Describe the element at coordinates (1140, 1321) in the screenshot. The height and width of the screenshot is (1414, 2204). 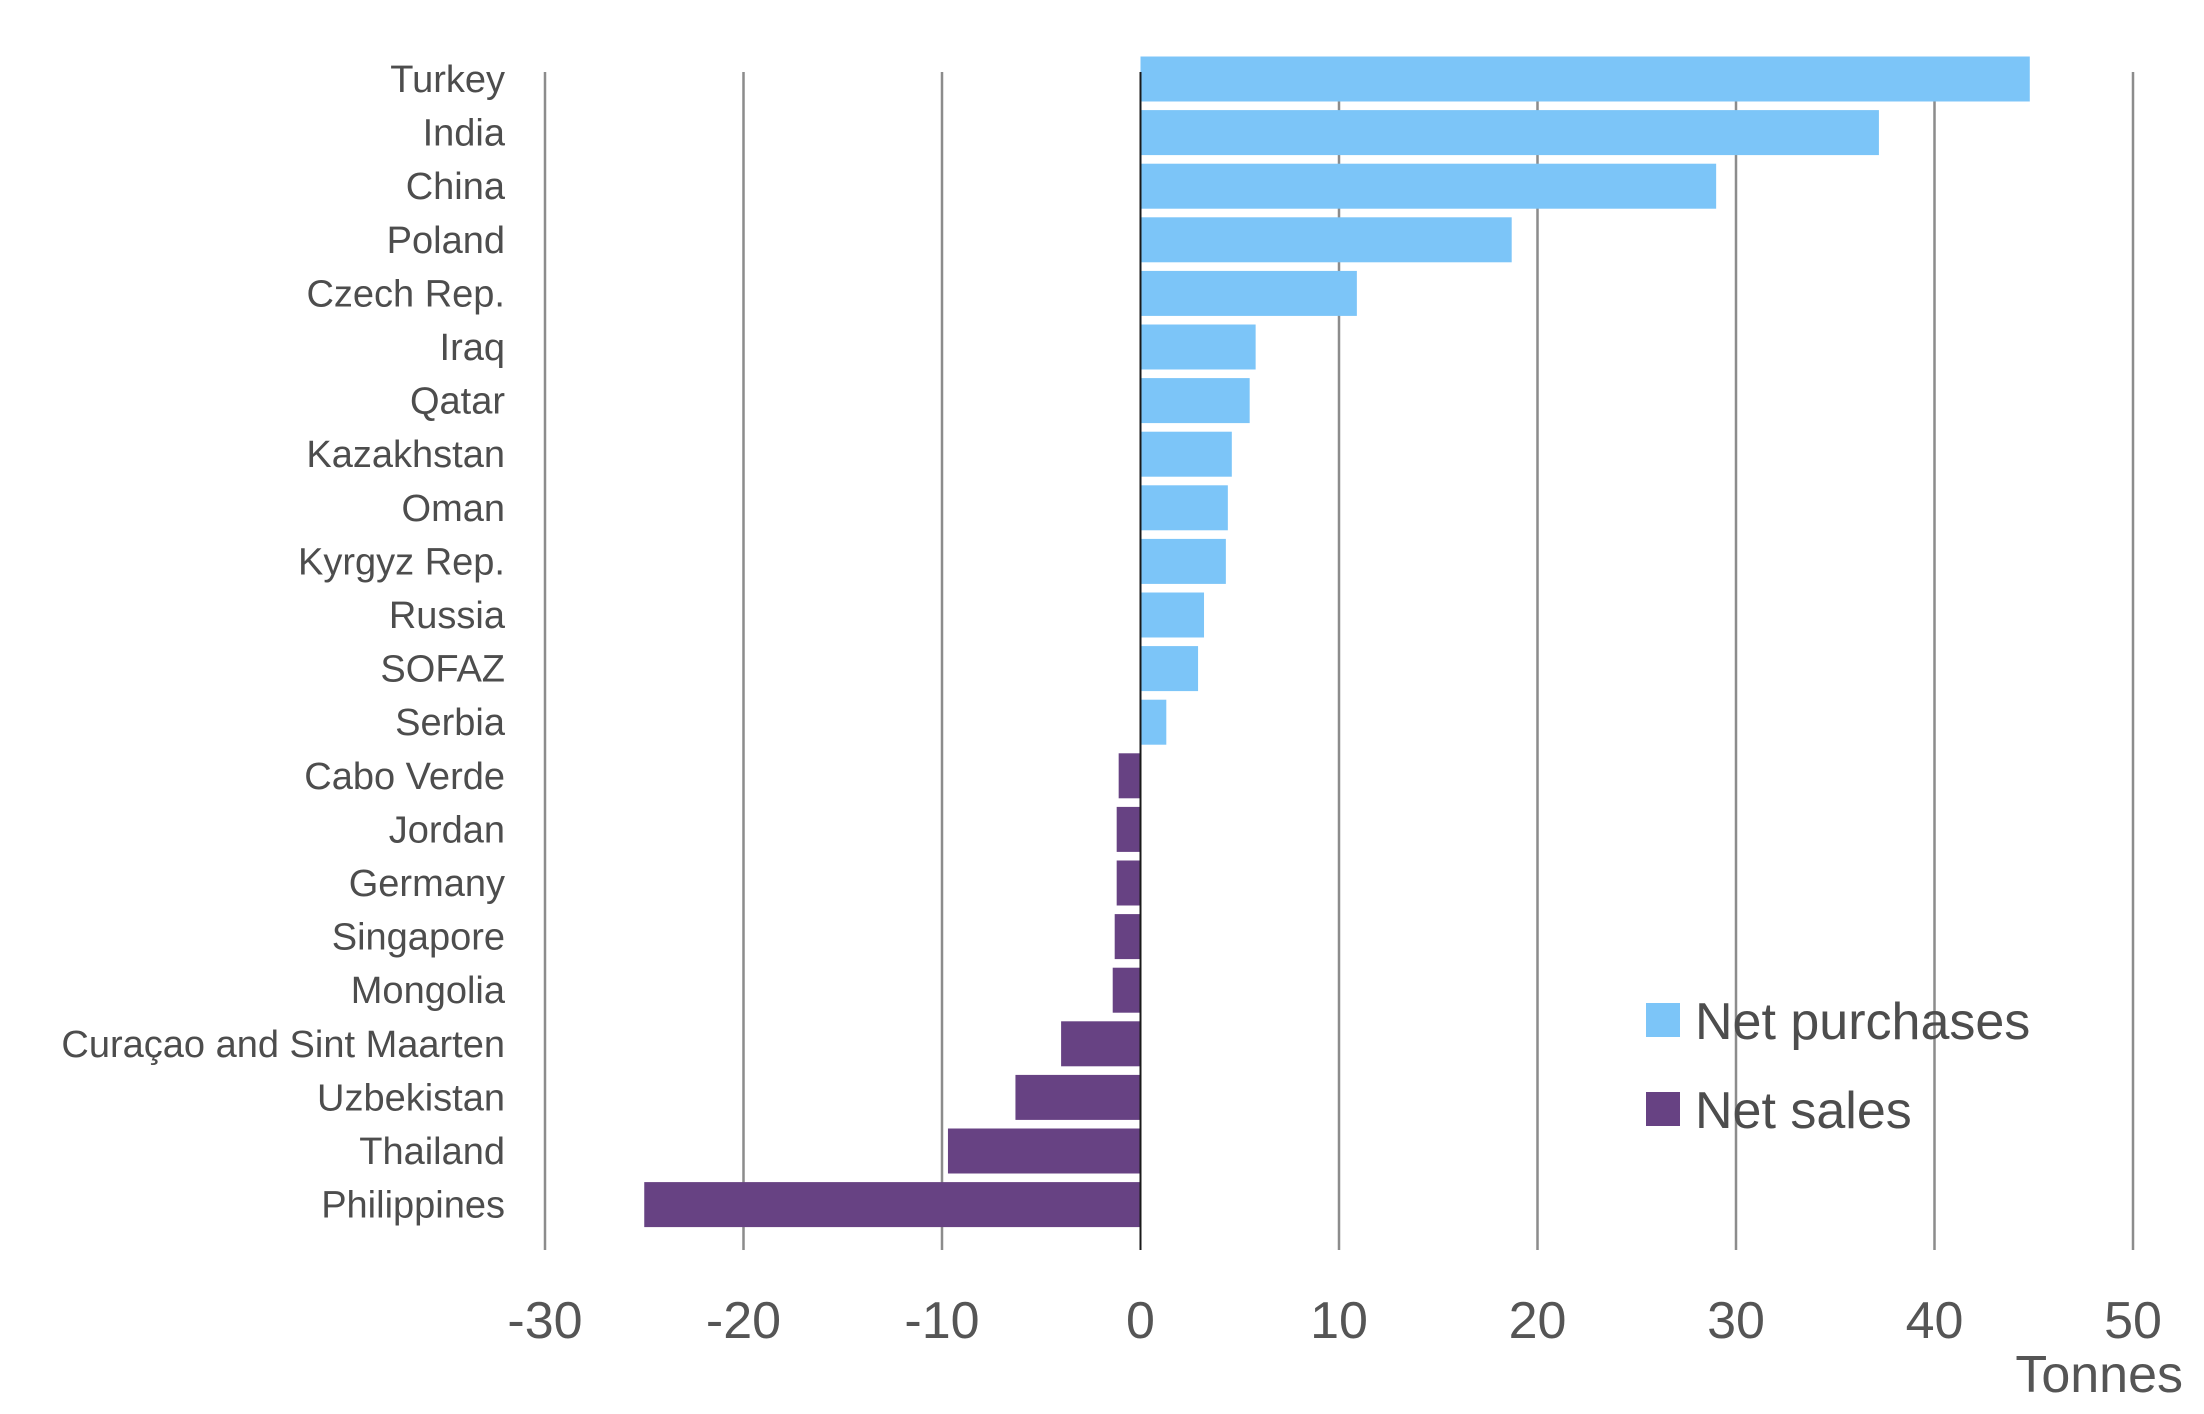
I see `x-tick-label: 0` at that location.